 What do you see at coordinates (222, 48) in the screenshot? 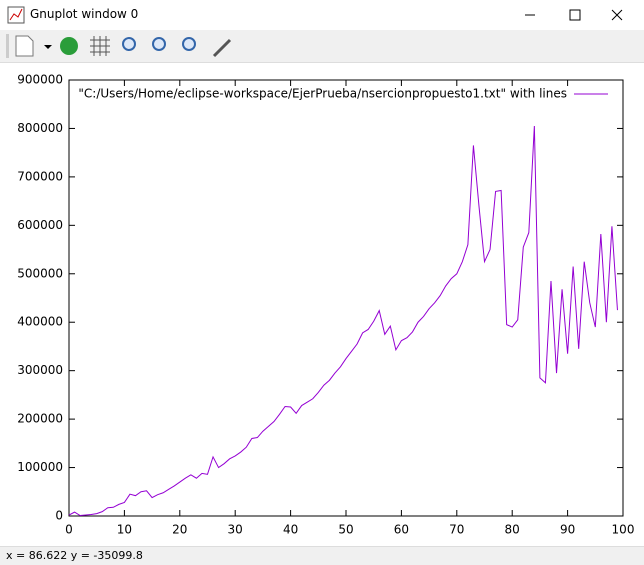
I see `options-button` at bounding box center [222, 48].